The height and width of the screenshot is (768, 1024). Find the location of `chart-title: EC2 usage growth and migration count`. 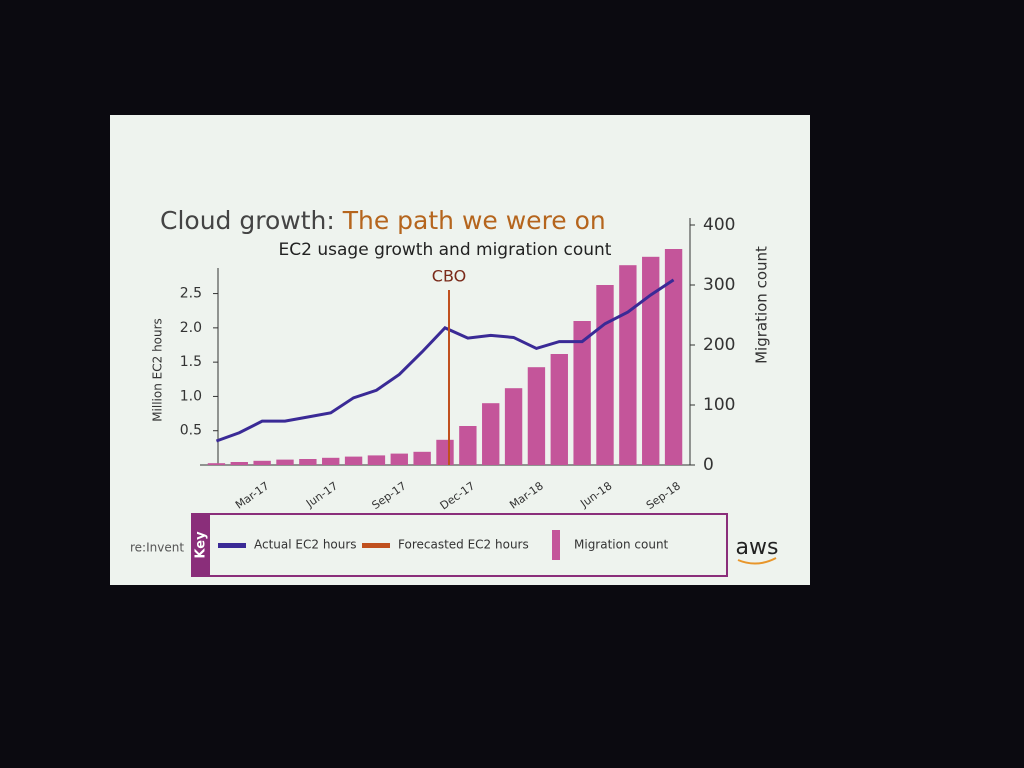

chart-title: EC2 usage growth and migration count is located at coordinates (445, 250).